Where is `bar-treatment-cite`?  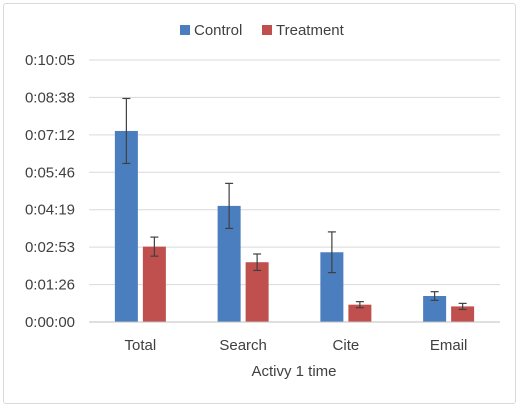
bar-treatment-cite is located at coordinates (360, 313).